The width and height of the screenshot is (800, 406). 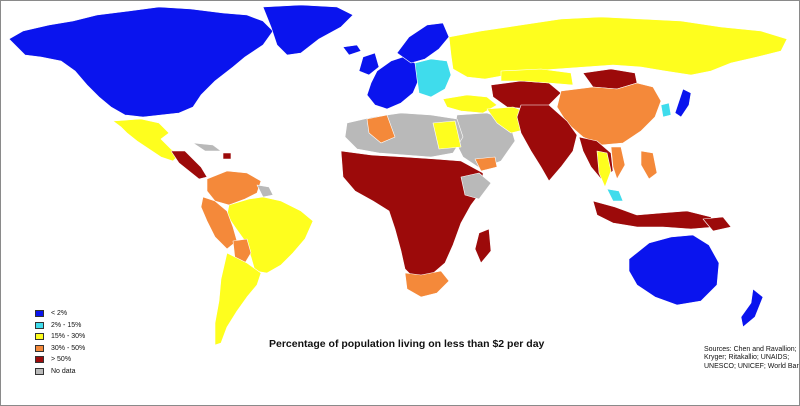 What do you see at coordinates (674, 270) in the screenshot?
I see `region-australia` at bounding box center [674, 270].